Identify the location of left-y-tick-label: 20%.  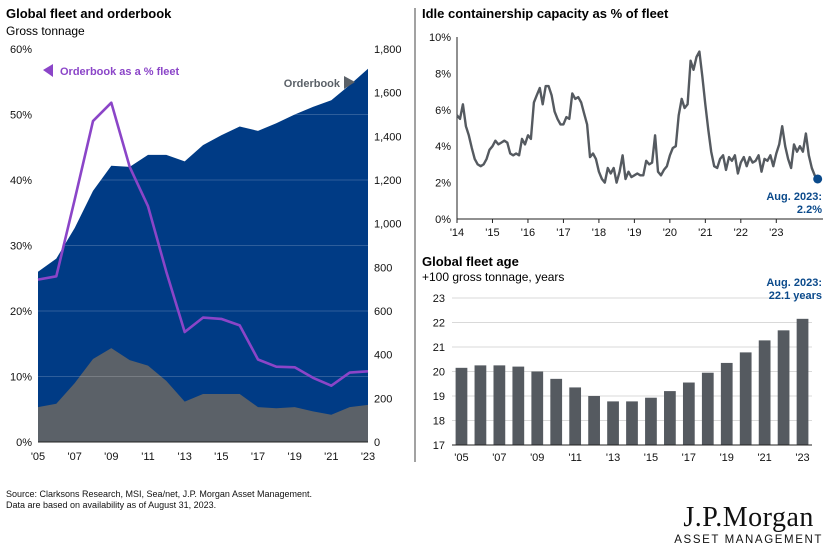
(21, 312).